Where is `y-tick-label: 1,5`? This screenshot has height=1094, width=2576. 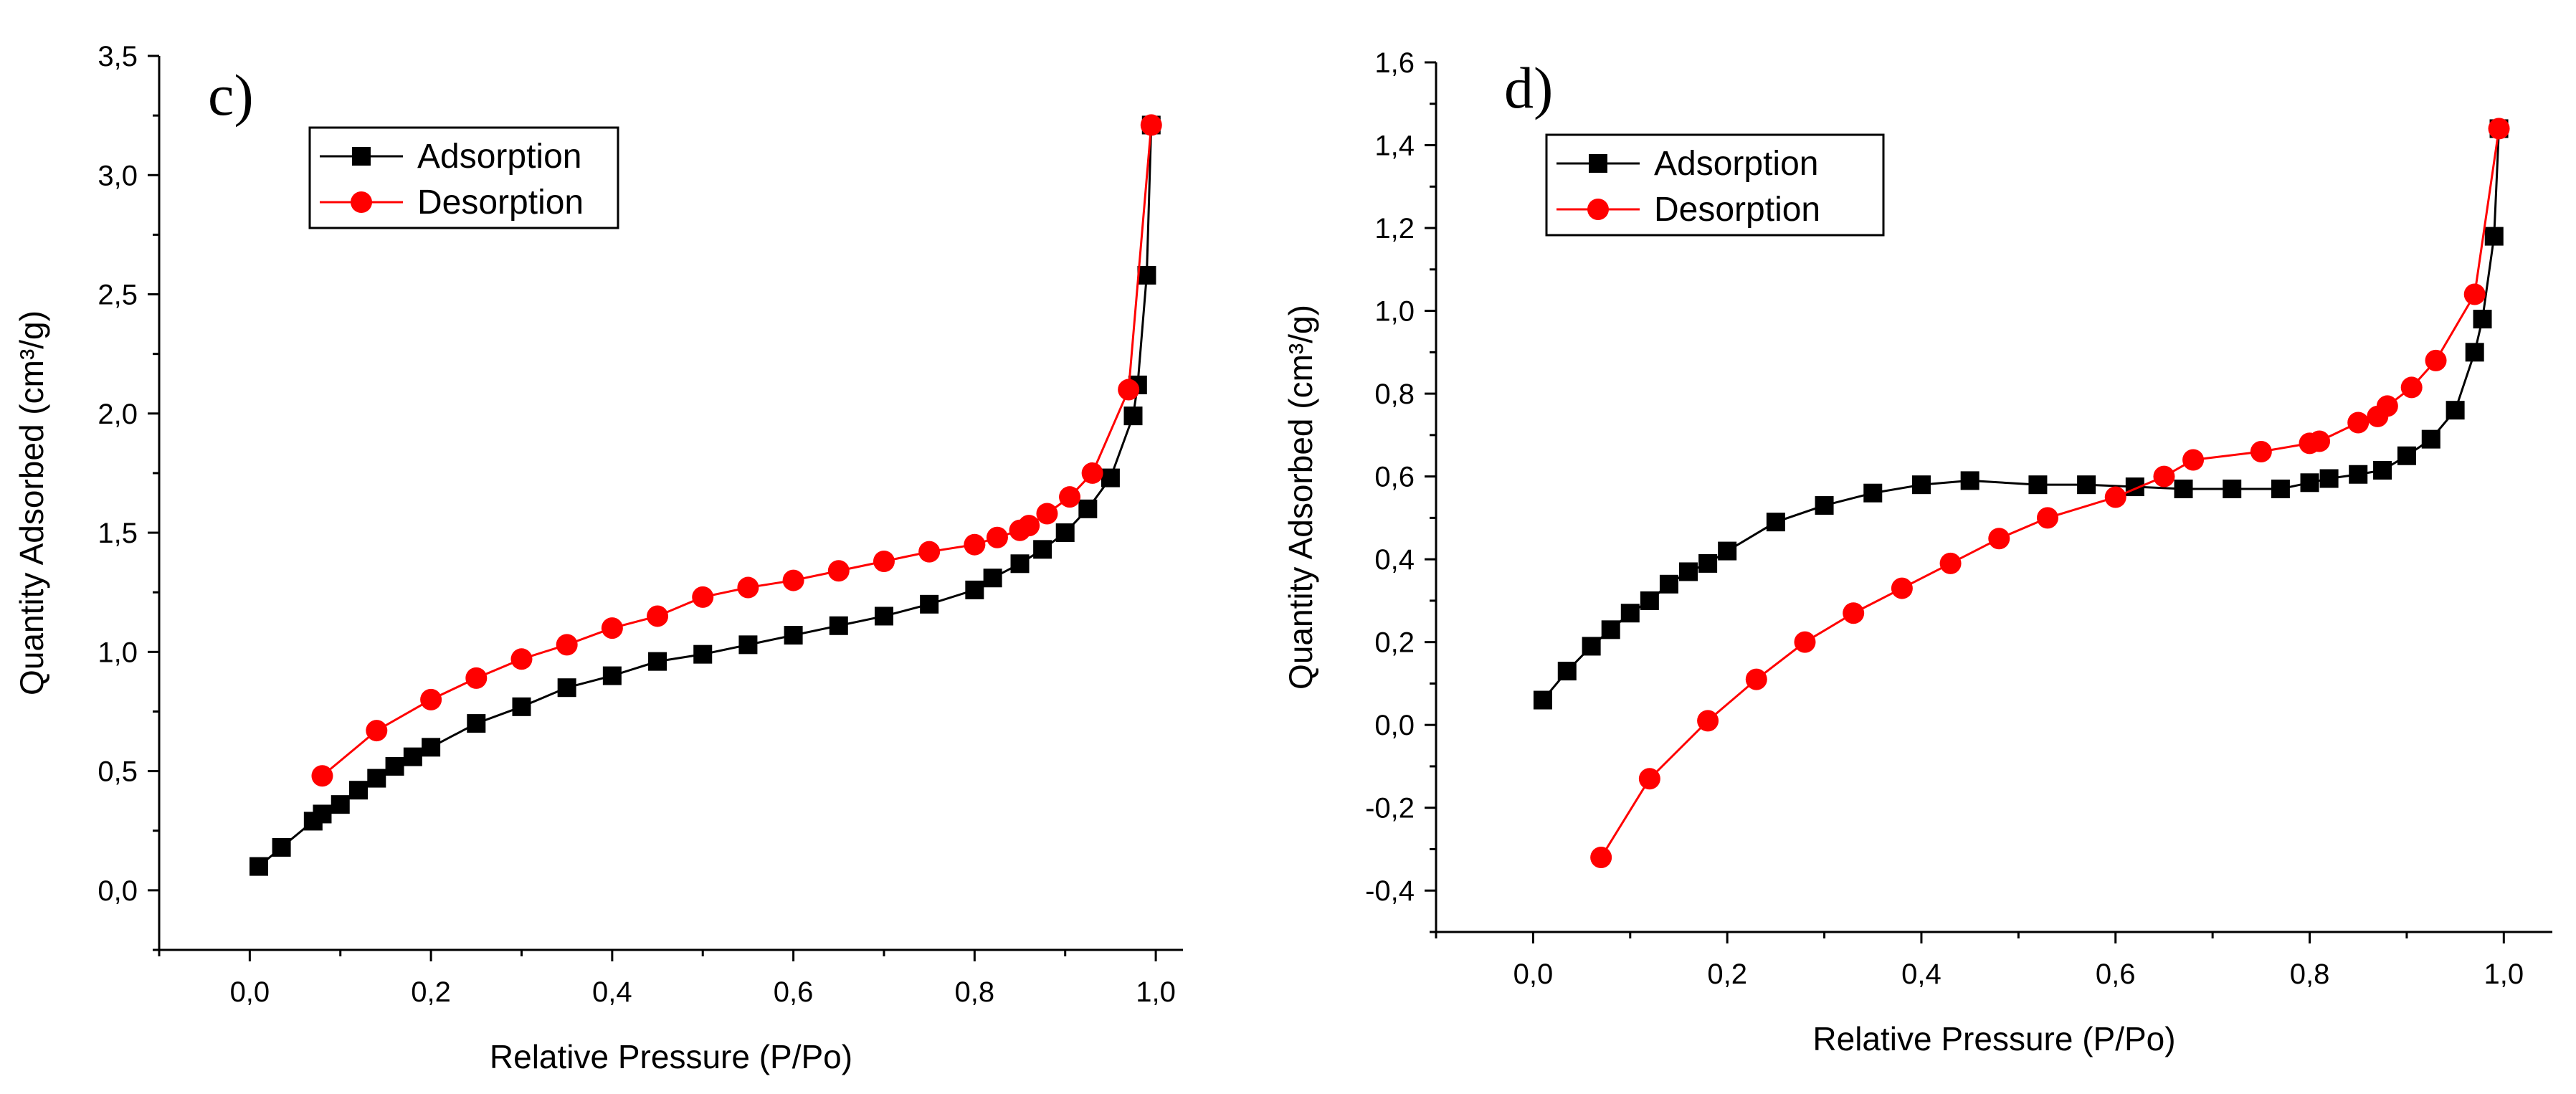 y-tick-label: 1,5 is located at coordinates (118, 533).